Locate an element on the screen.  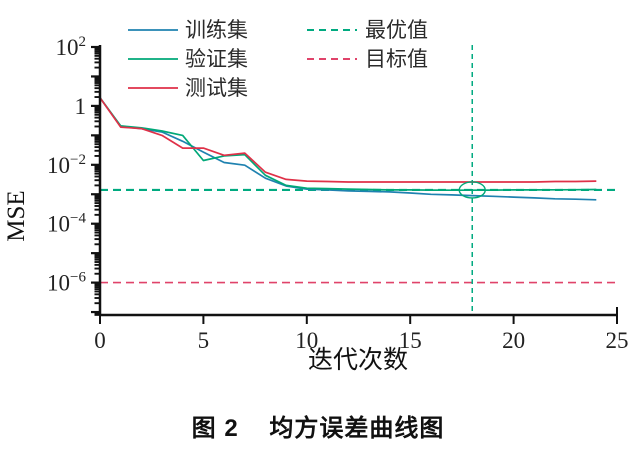
x-axis-title: 迭代次数 is located at coordinates (358, 360).